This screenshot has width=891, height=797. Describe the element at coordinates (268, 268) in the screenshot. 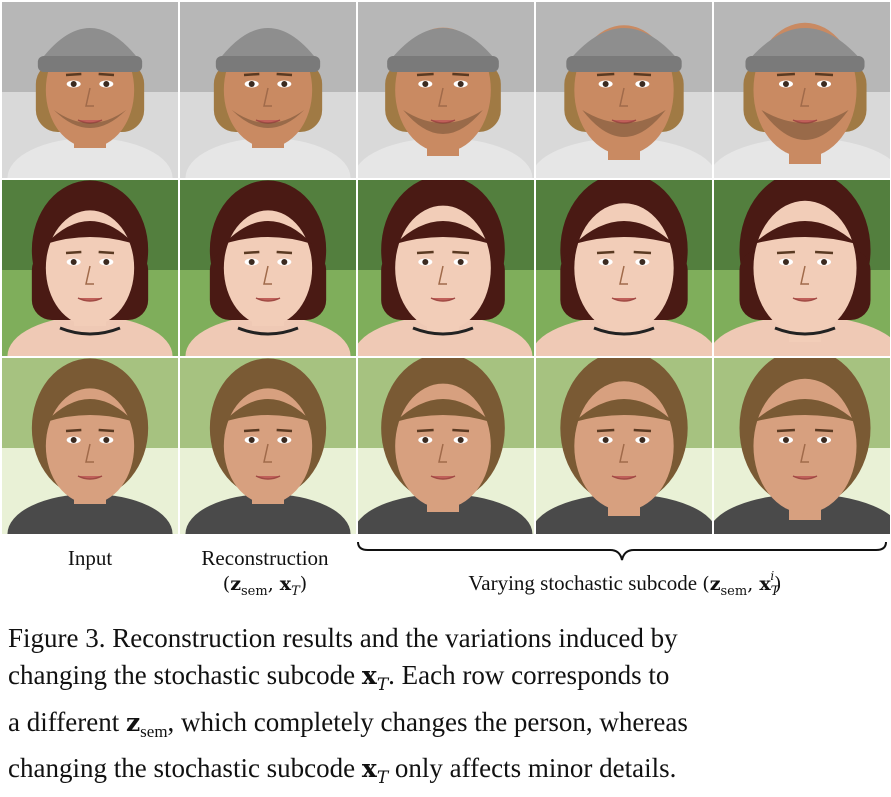

I see `row2-reconstruction-image` at that location.